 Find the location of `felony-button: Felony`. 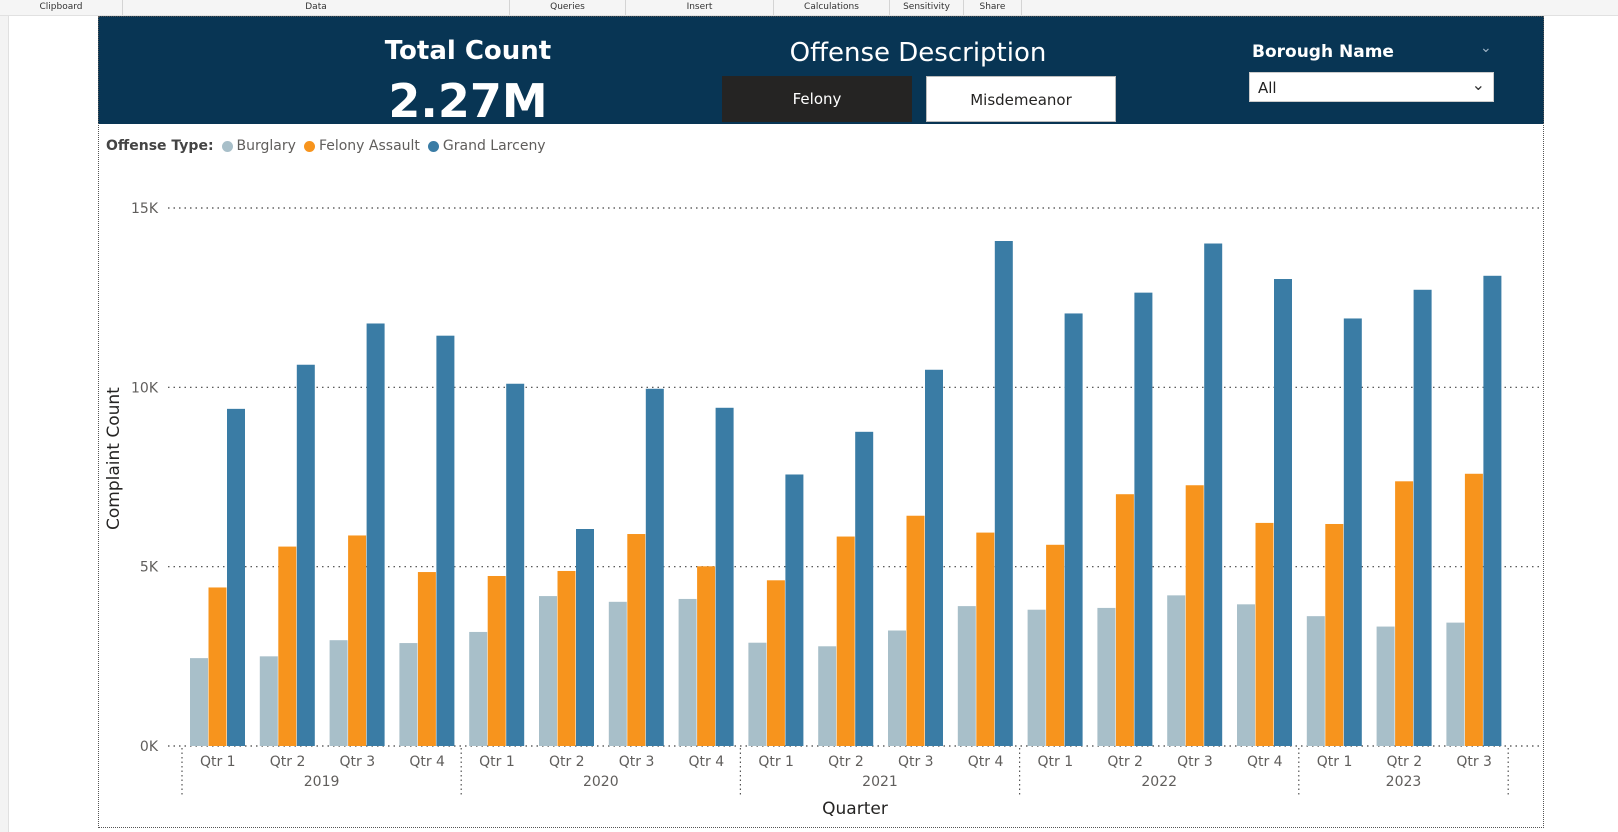

felony-button: Felony is located at coordinates (817, 99).